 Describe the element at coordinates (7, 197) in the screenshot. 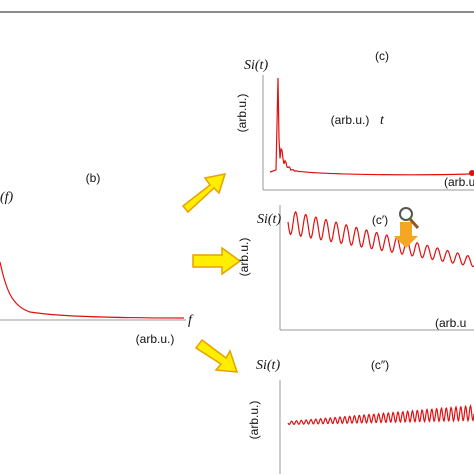

I see `y-label: (f)` at that location.